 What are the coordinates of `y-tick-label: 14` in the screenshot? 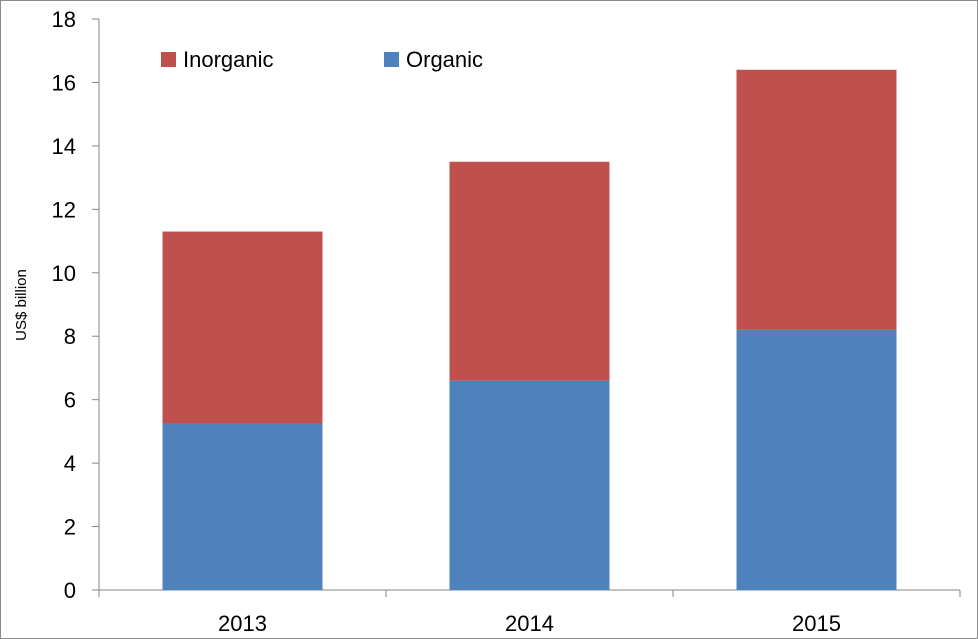 It's located at (64, 146).